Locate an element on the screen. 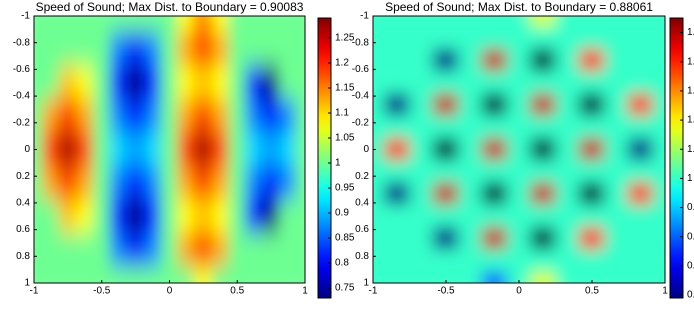 This screenshot has width=694, height=322. colorbar is located at coordinates (324, 158).